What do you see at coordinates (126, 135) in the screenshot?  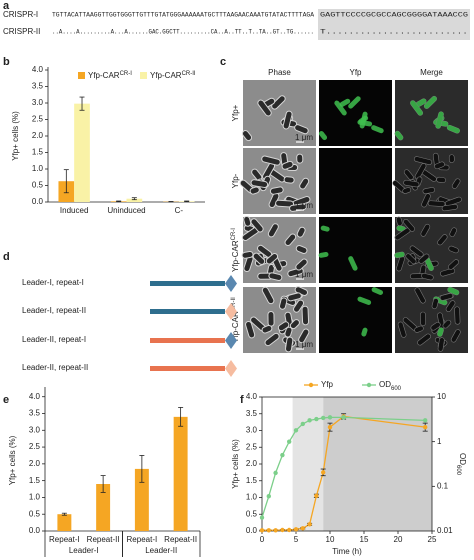 I see `axis` at bounding box center [126, 135].